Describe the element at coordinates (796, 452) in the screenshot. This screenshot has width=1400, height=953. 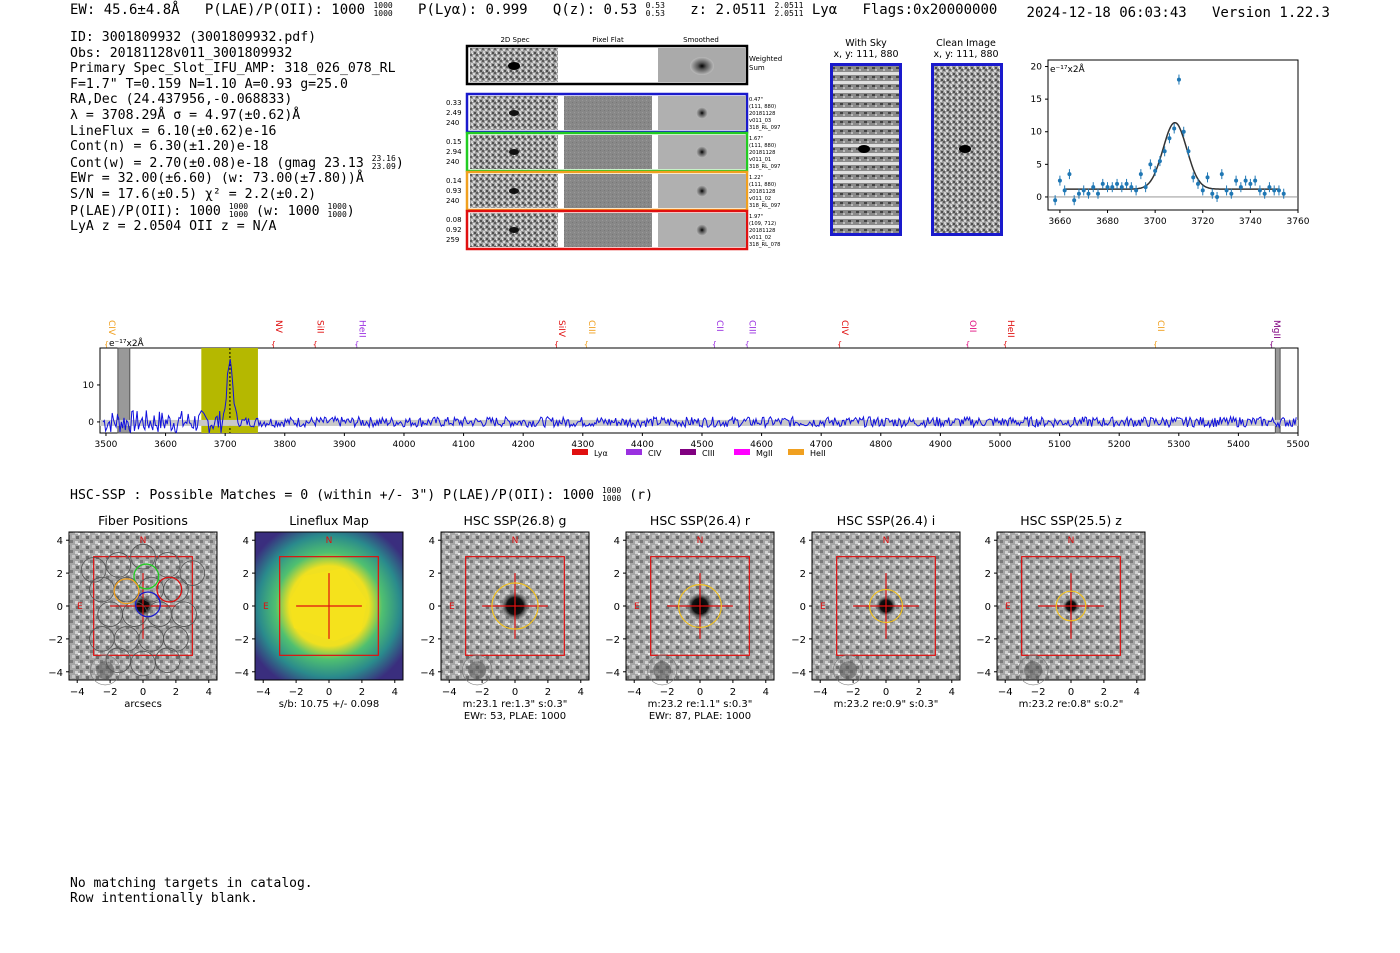
I see `legend-swatch` at that location.